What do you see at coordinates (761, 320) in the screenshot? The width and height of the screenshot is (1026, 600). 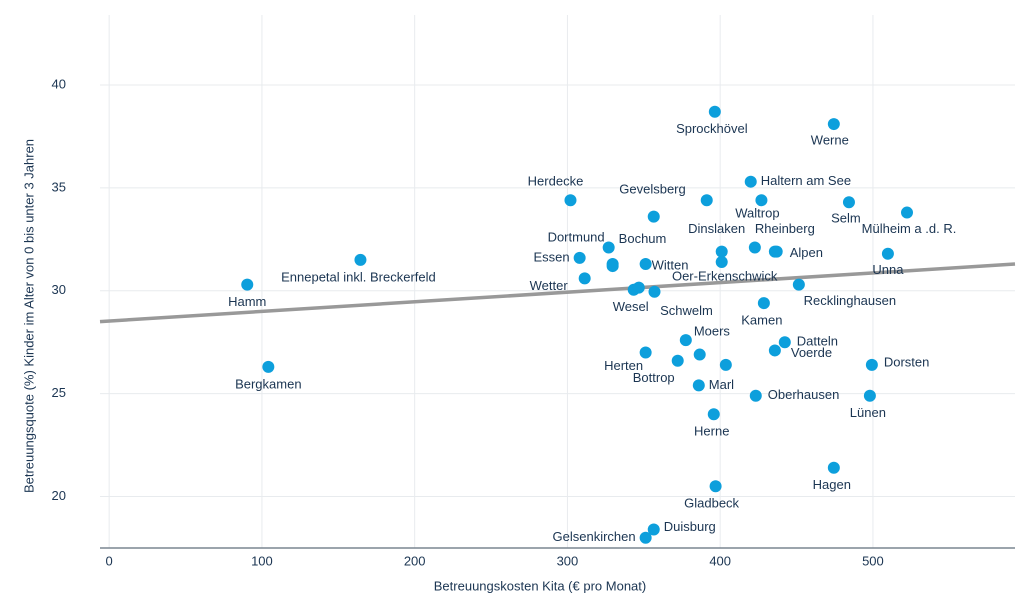 I see `point-label: Kamen` at bounding box center [761, 320].